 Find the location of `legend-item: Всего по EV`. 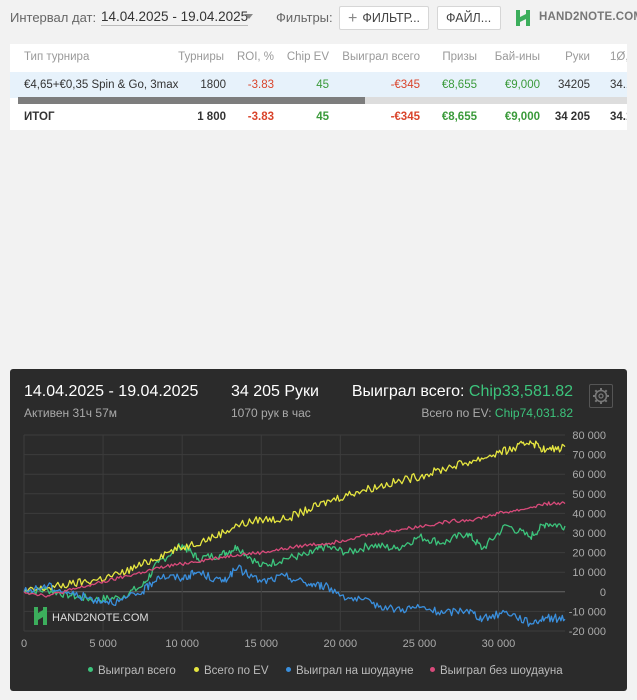

legend-item: Всего по EV is located at coordinates (231, 671).